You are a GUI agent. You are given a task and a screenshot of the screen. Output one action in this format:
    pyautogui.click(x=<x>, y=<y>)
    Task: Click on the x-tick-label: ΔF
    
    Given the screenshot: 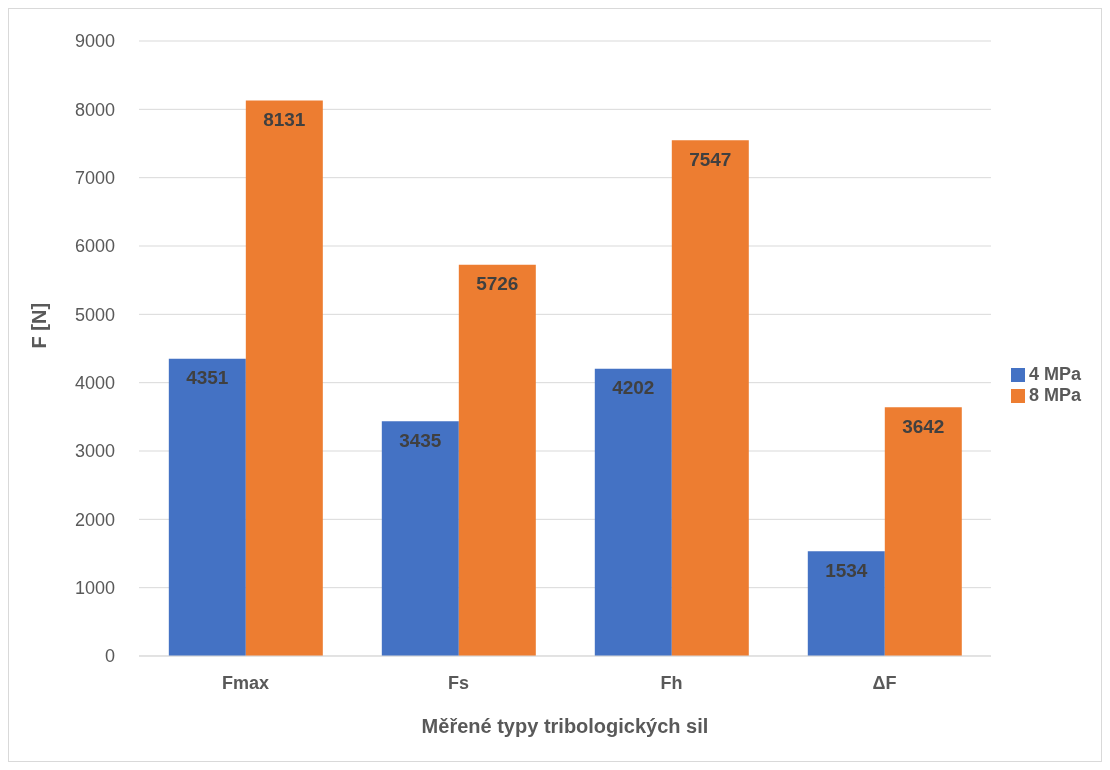 What is the action you would take?
    pyautogui.click(x=884, y=682)
    